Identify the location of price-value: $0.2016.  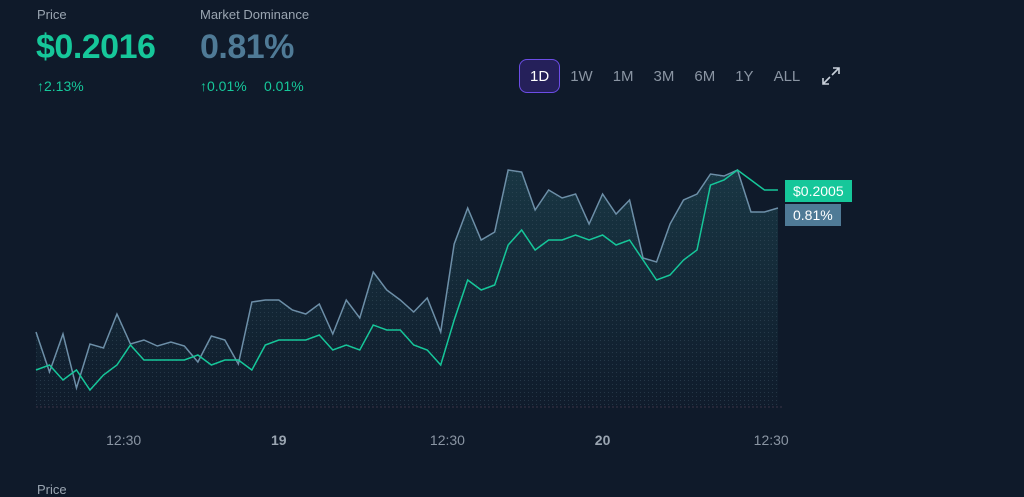
(96, 47).